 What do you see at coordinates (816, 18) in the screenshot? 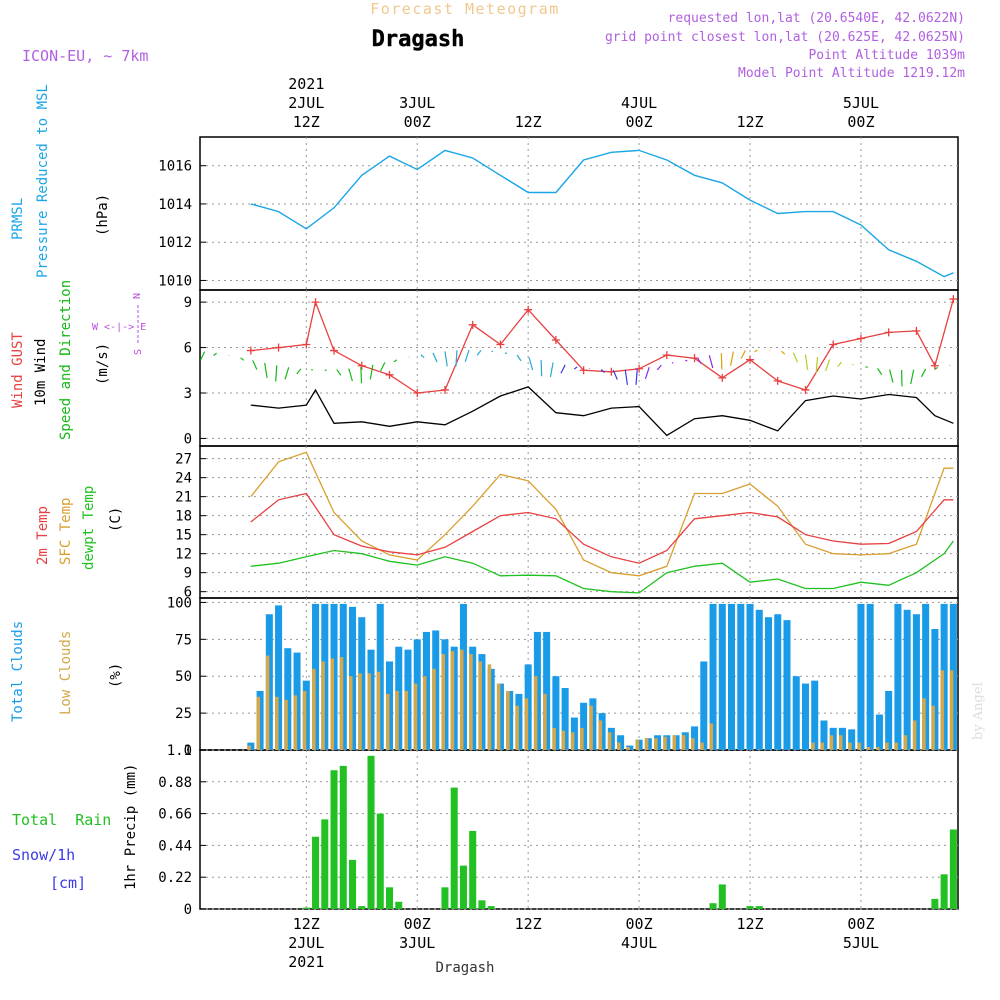
I see `requested-coords: requested lon,lat (20.6540E, 42.0622N)` at bounding box center [816, 18].